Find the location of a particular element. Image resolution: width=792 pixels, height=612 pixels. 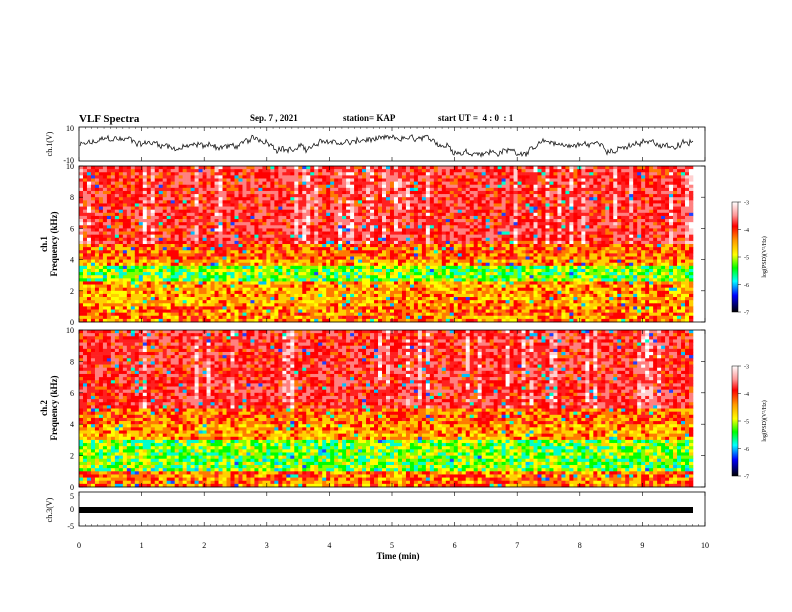

ch3-waveform-band is located at coordinates (386, 510).